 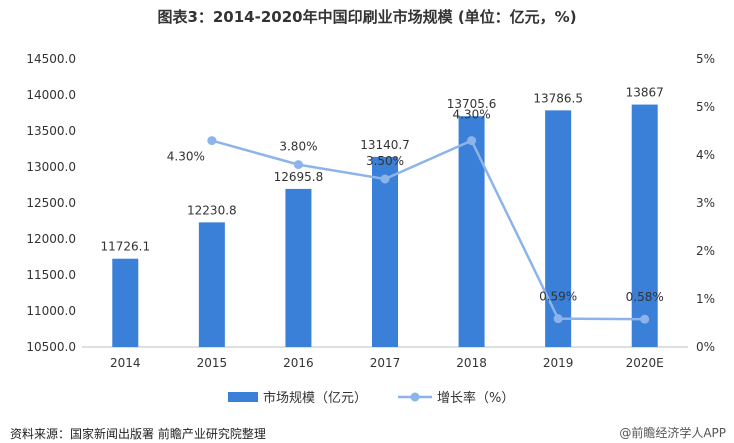 I want to click on legend-line-label: 增长率（%）, so click(x=475, y=398).